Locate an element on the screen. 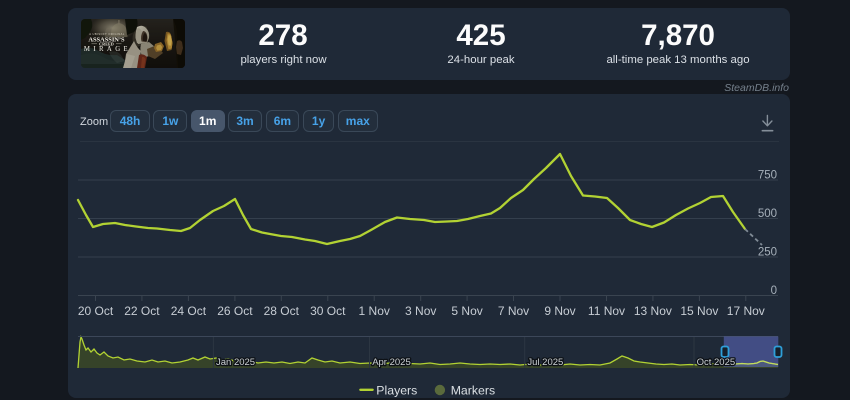 This screenshot has width=850, height=400. svg-text: 20 Oct is located at coordinates (96, 311).